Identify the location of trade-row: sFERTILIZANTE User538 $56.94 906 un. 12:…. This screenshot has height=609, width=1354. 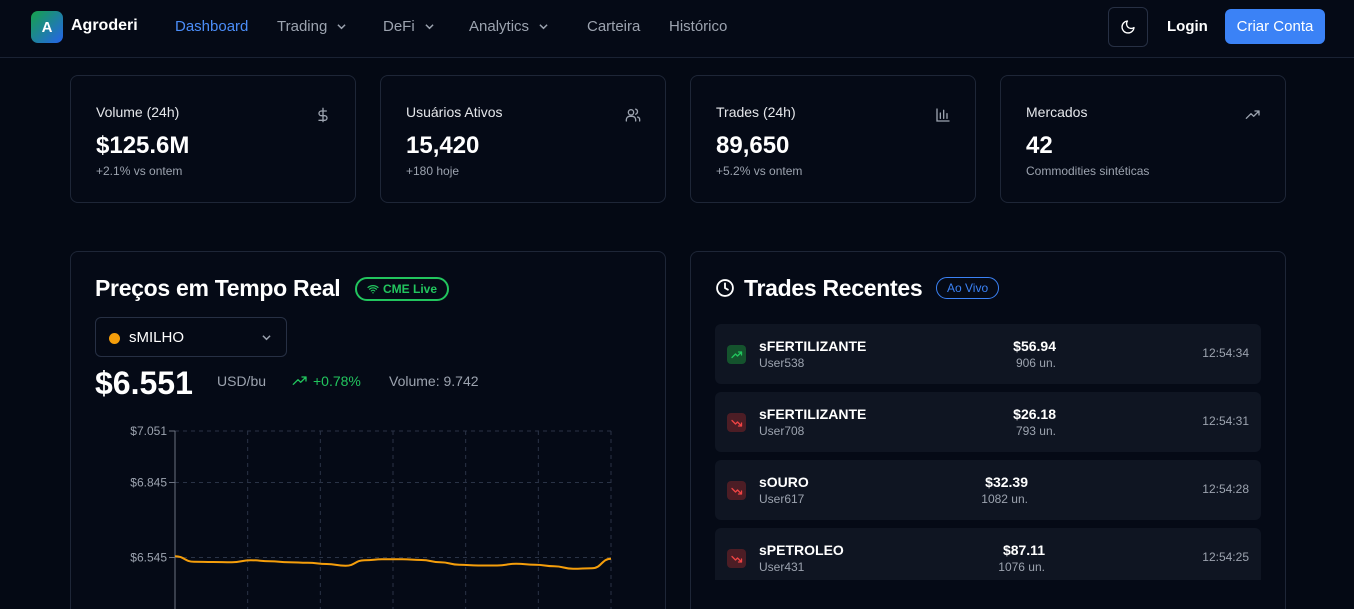
(988, 354).